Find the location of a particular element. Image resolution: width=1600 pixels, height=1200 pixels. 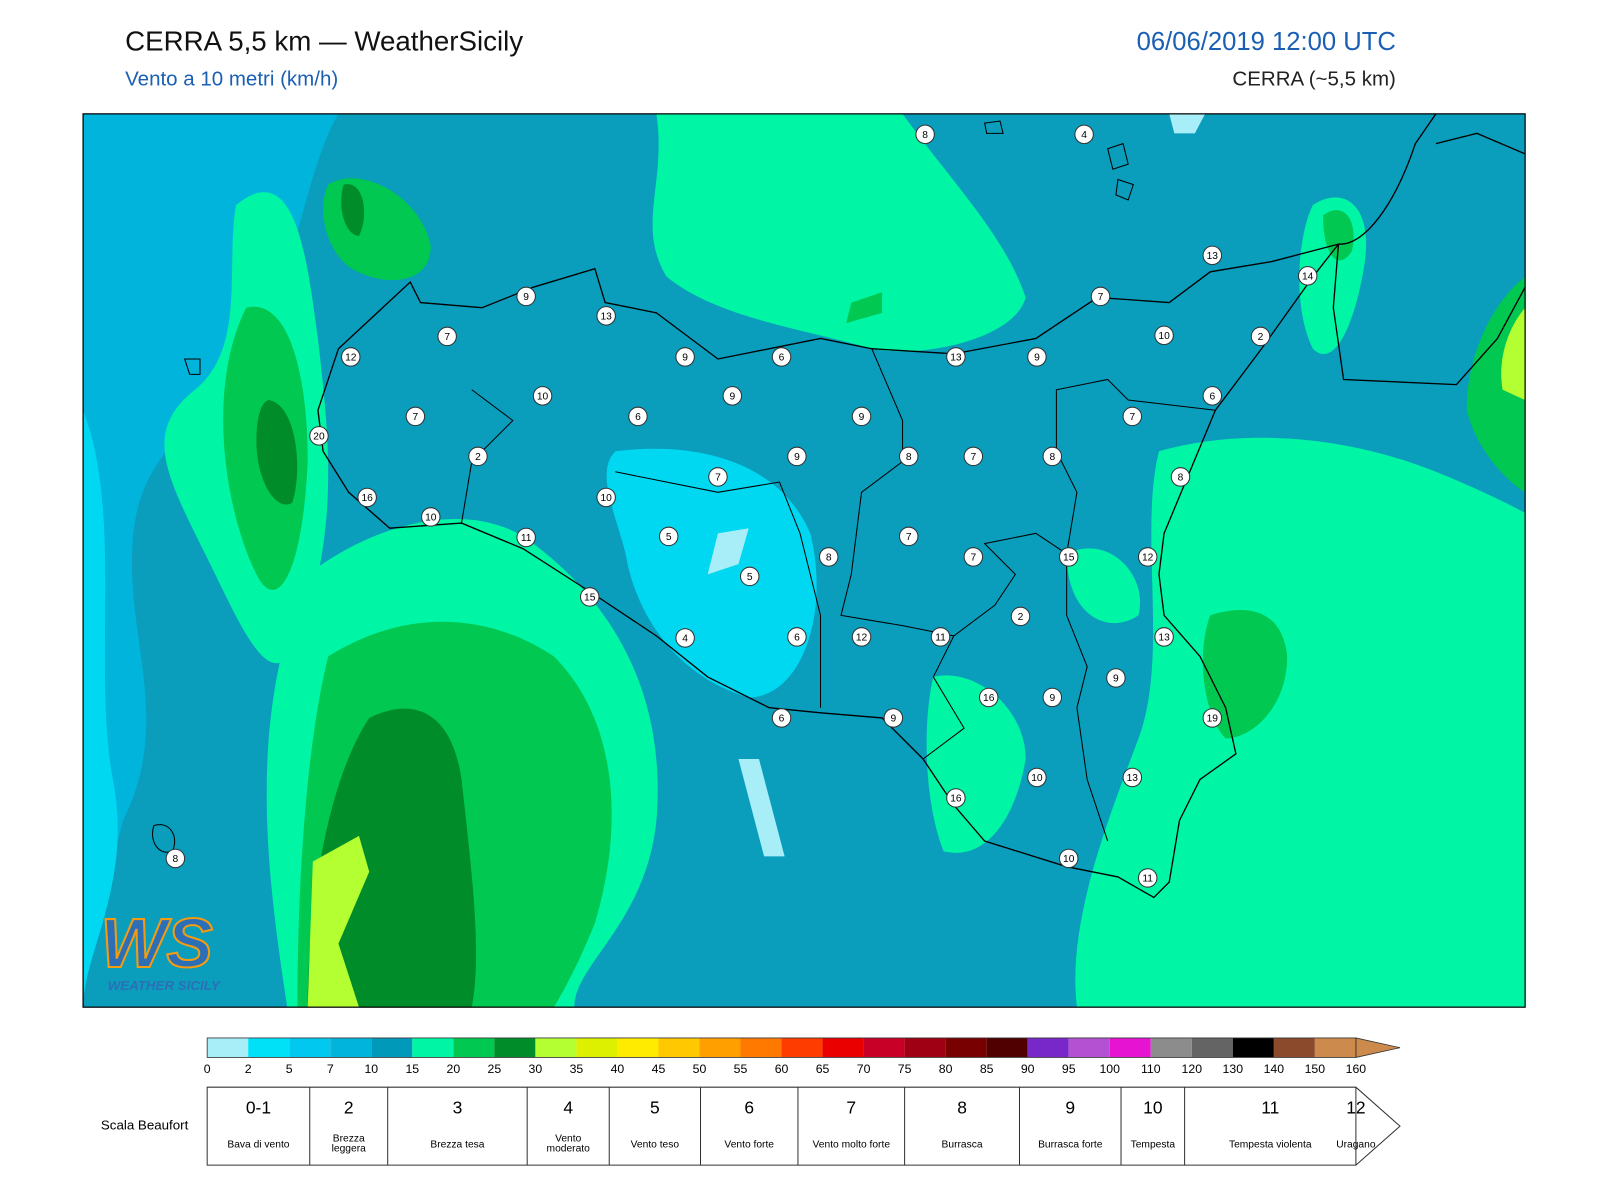

colorbar-tick-label: 150 is located at coordinates (1315, 1069).